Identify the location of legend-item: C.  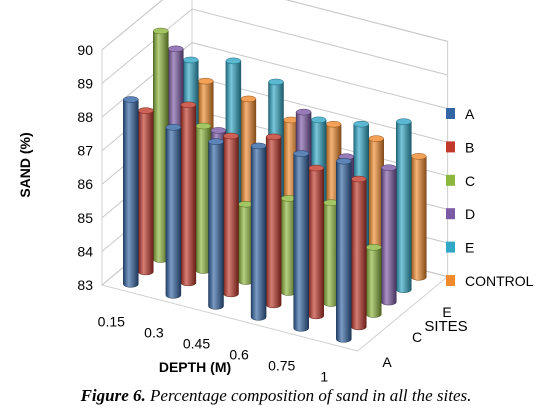
(460, 181).